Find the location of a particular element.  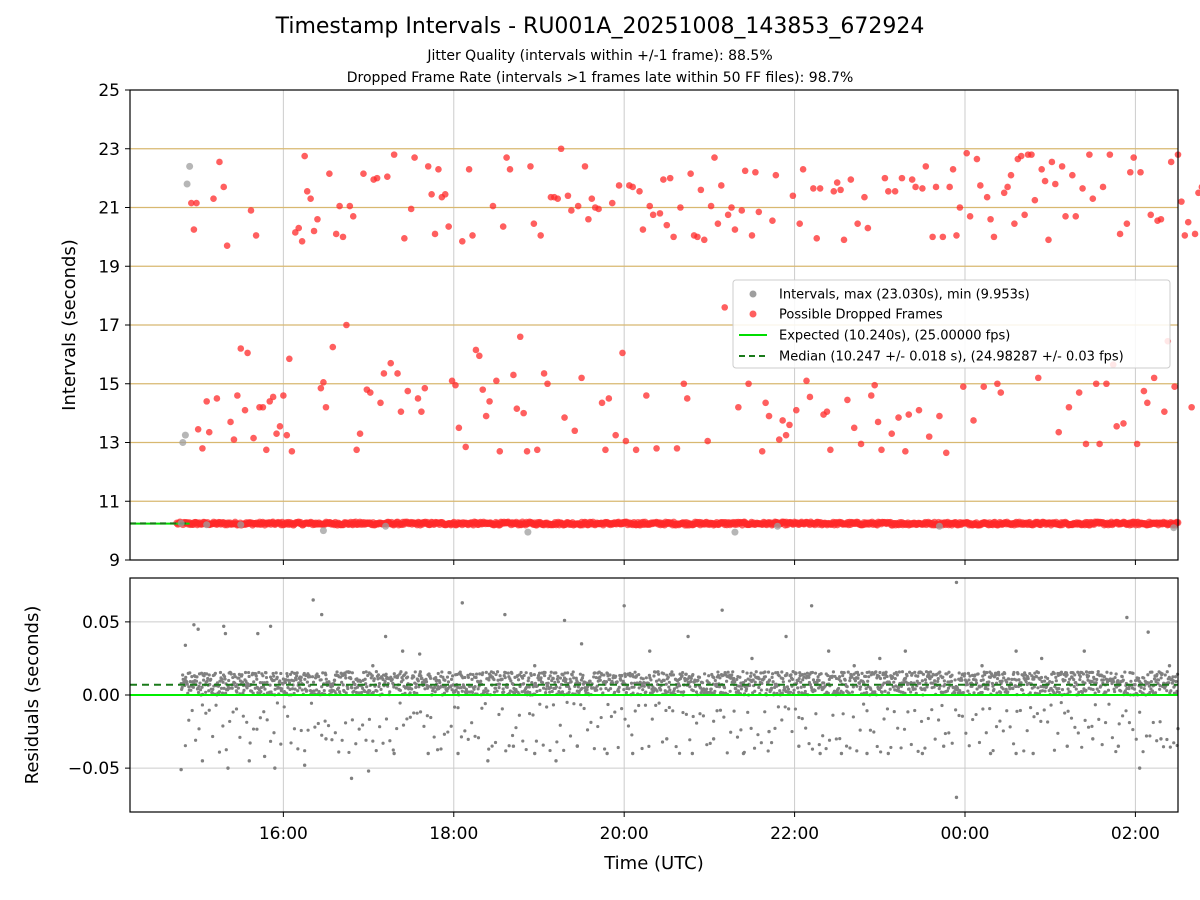

legend-label: Intervals, max (23.030s), min (9.953s) is located at coordinates (904, 295).